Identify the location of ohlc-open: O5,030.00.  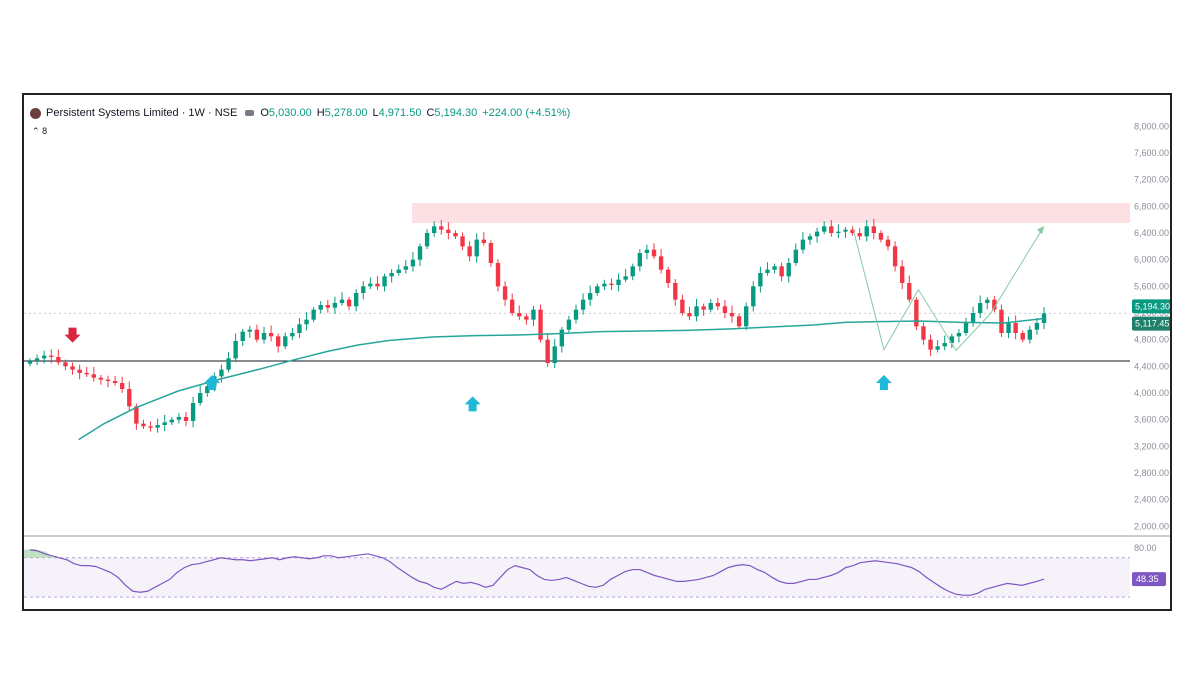
(286, 113).